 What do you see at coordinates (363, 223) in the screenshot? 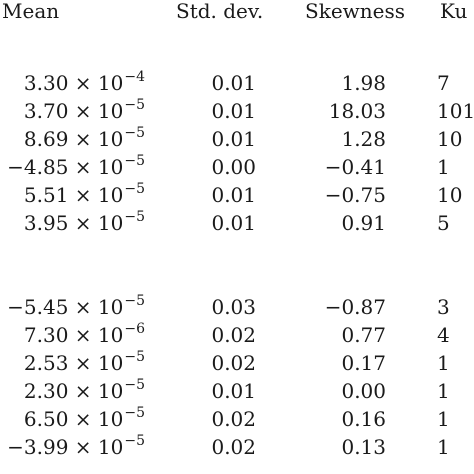
I see `skew-cell: 0.91` at bounding box center [363, 223].